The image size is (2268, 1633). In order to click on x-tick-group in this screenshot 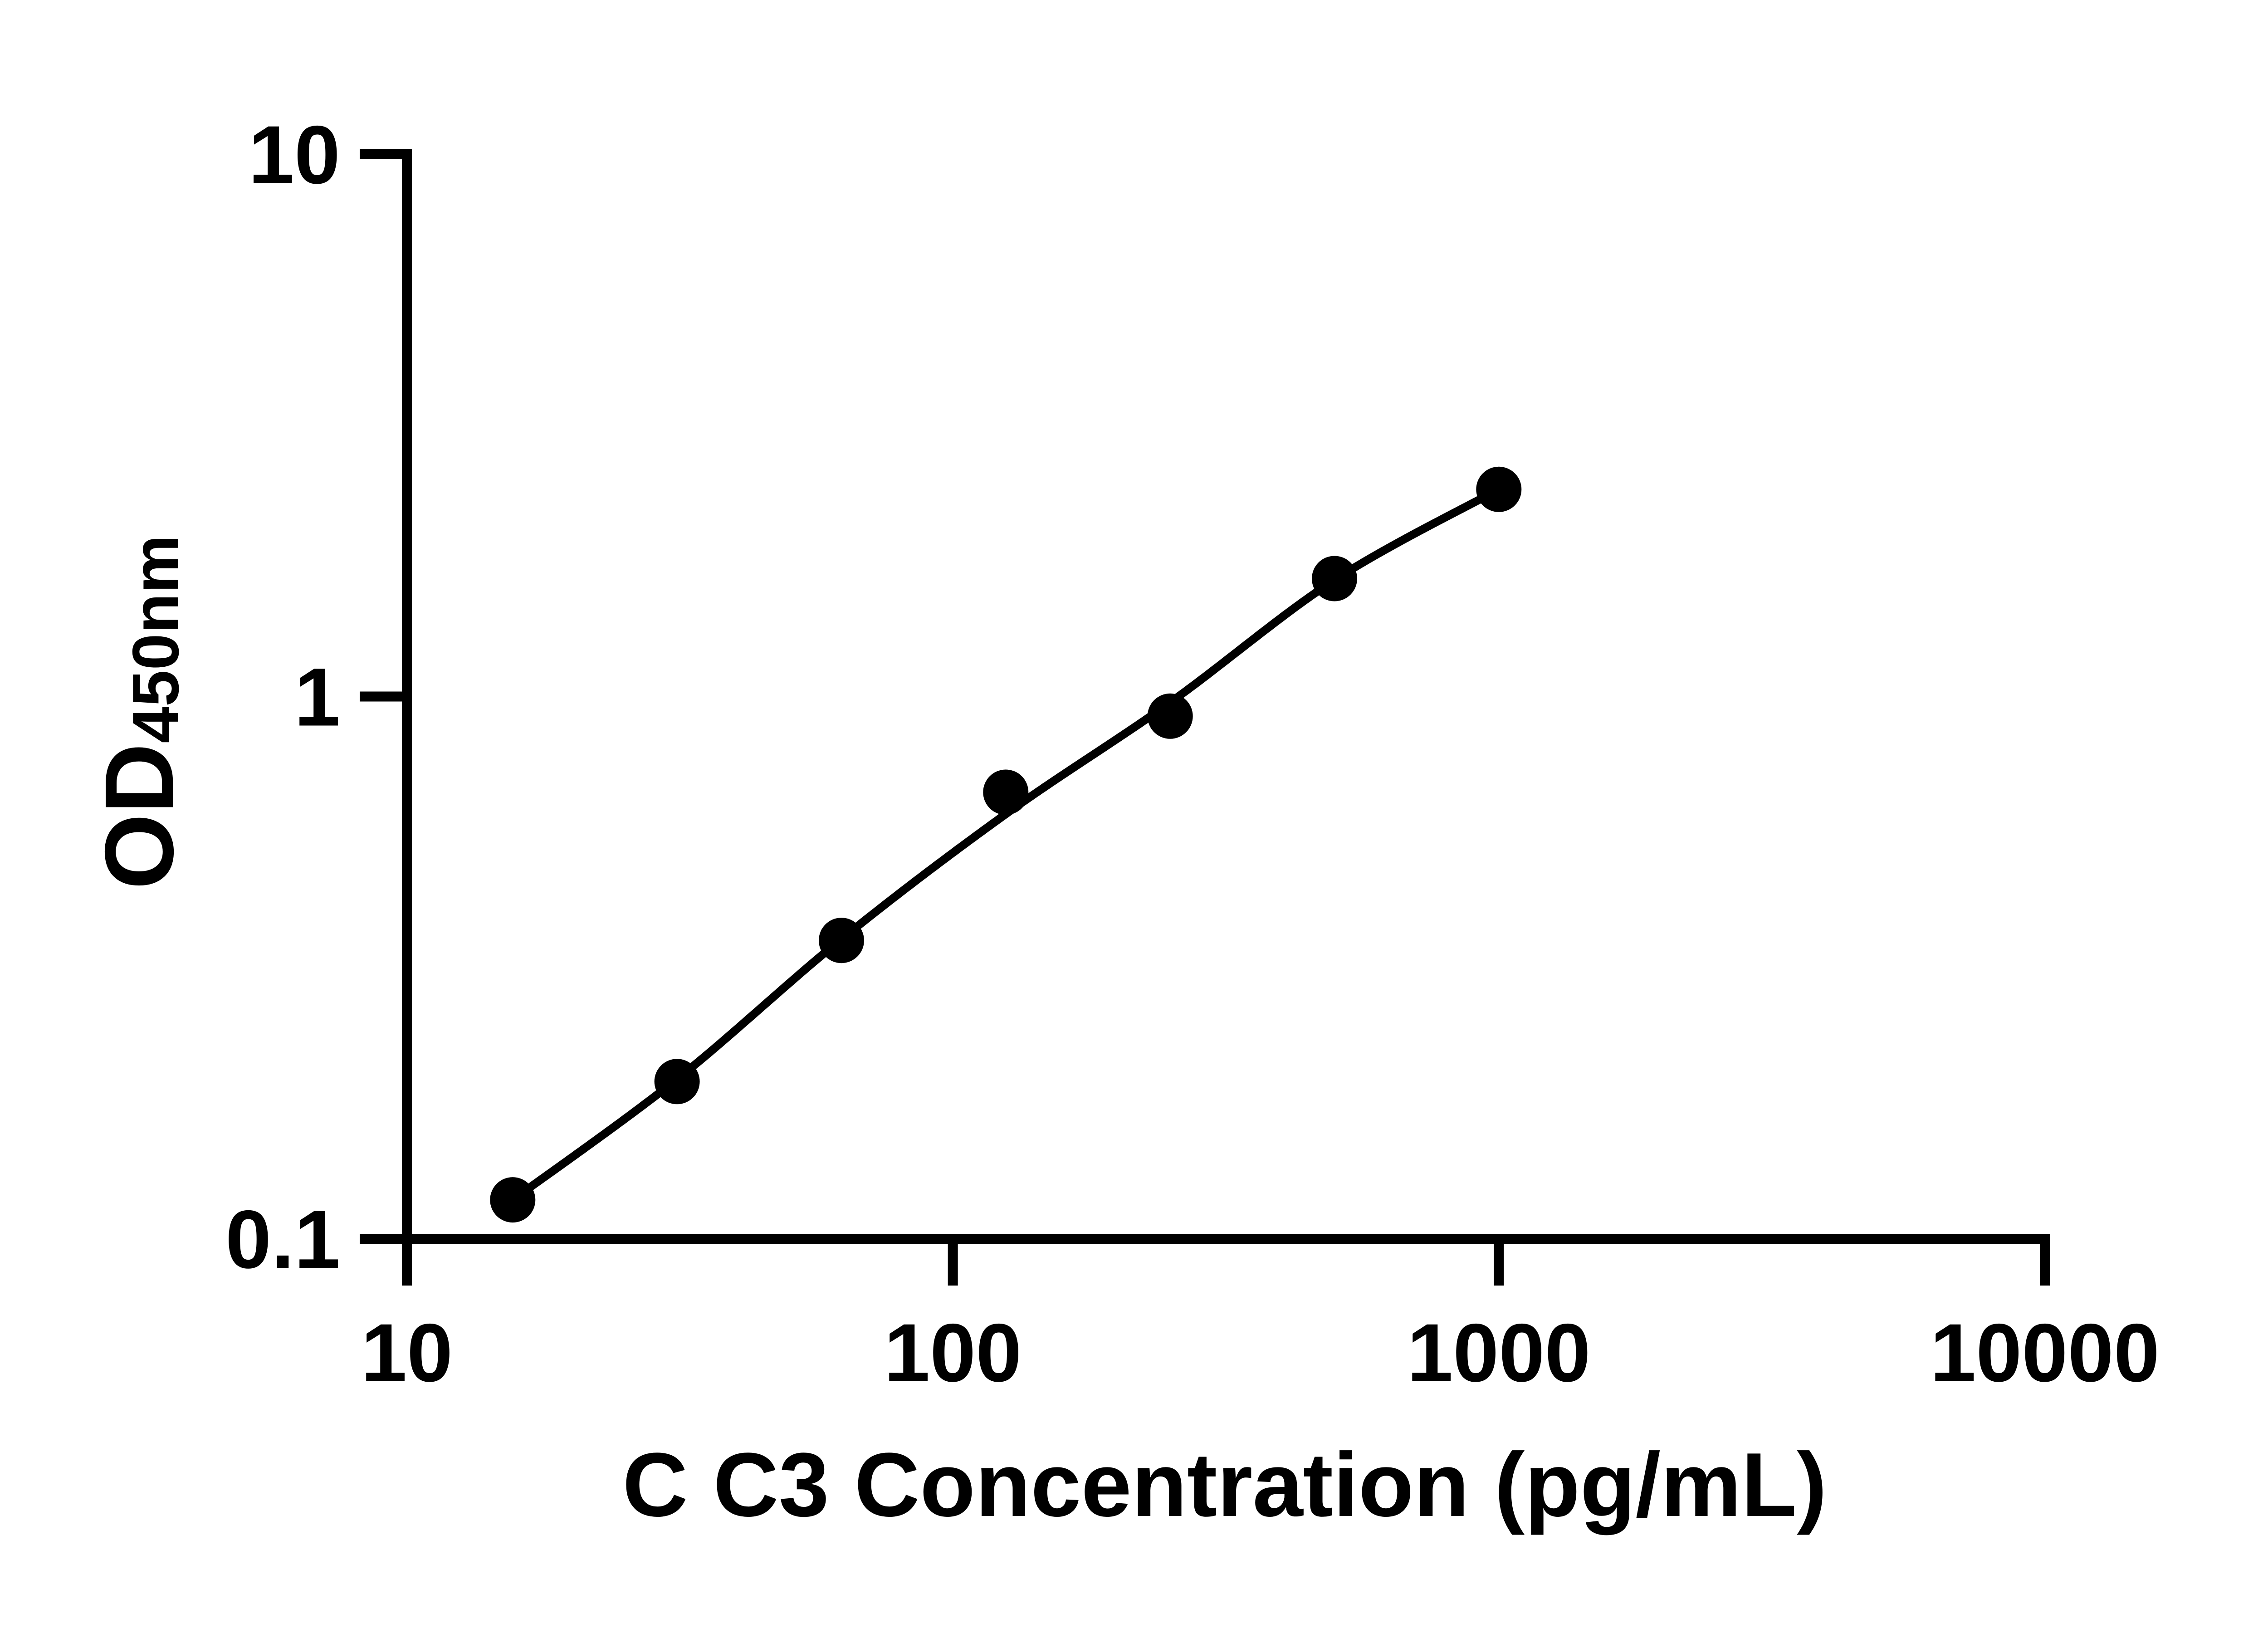, I will do `click(1226, 1262)`.